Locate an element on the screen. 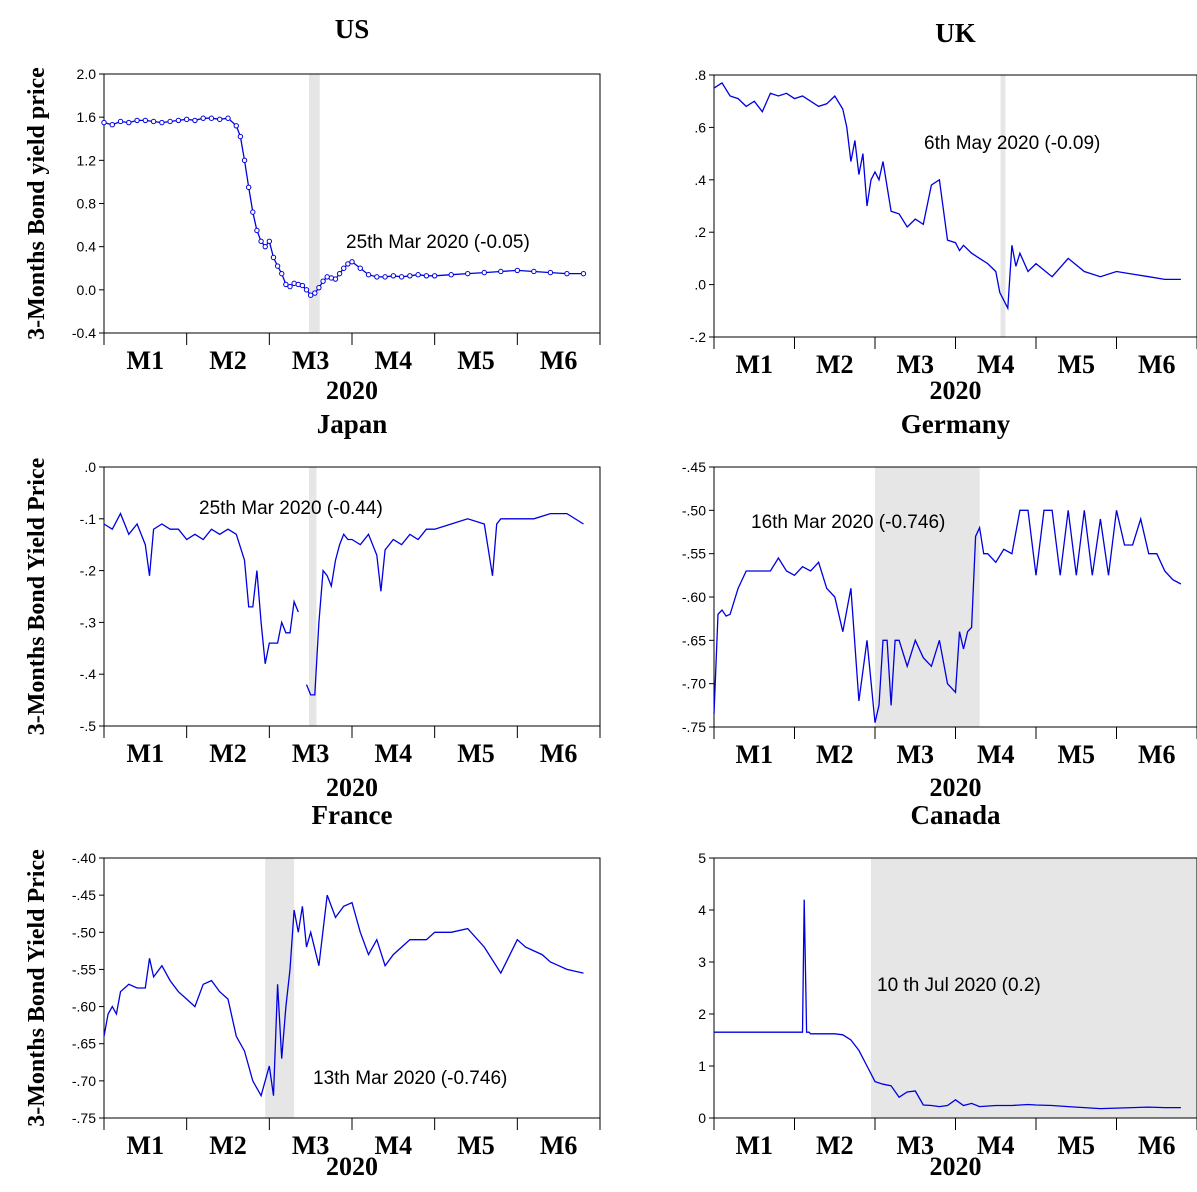 This screenshot has width=1197, height=1192. y-tick-label: -.2 is located at coordinates (698, 337).